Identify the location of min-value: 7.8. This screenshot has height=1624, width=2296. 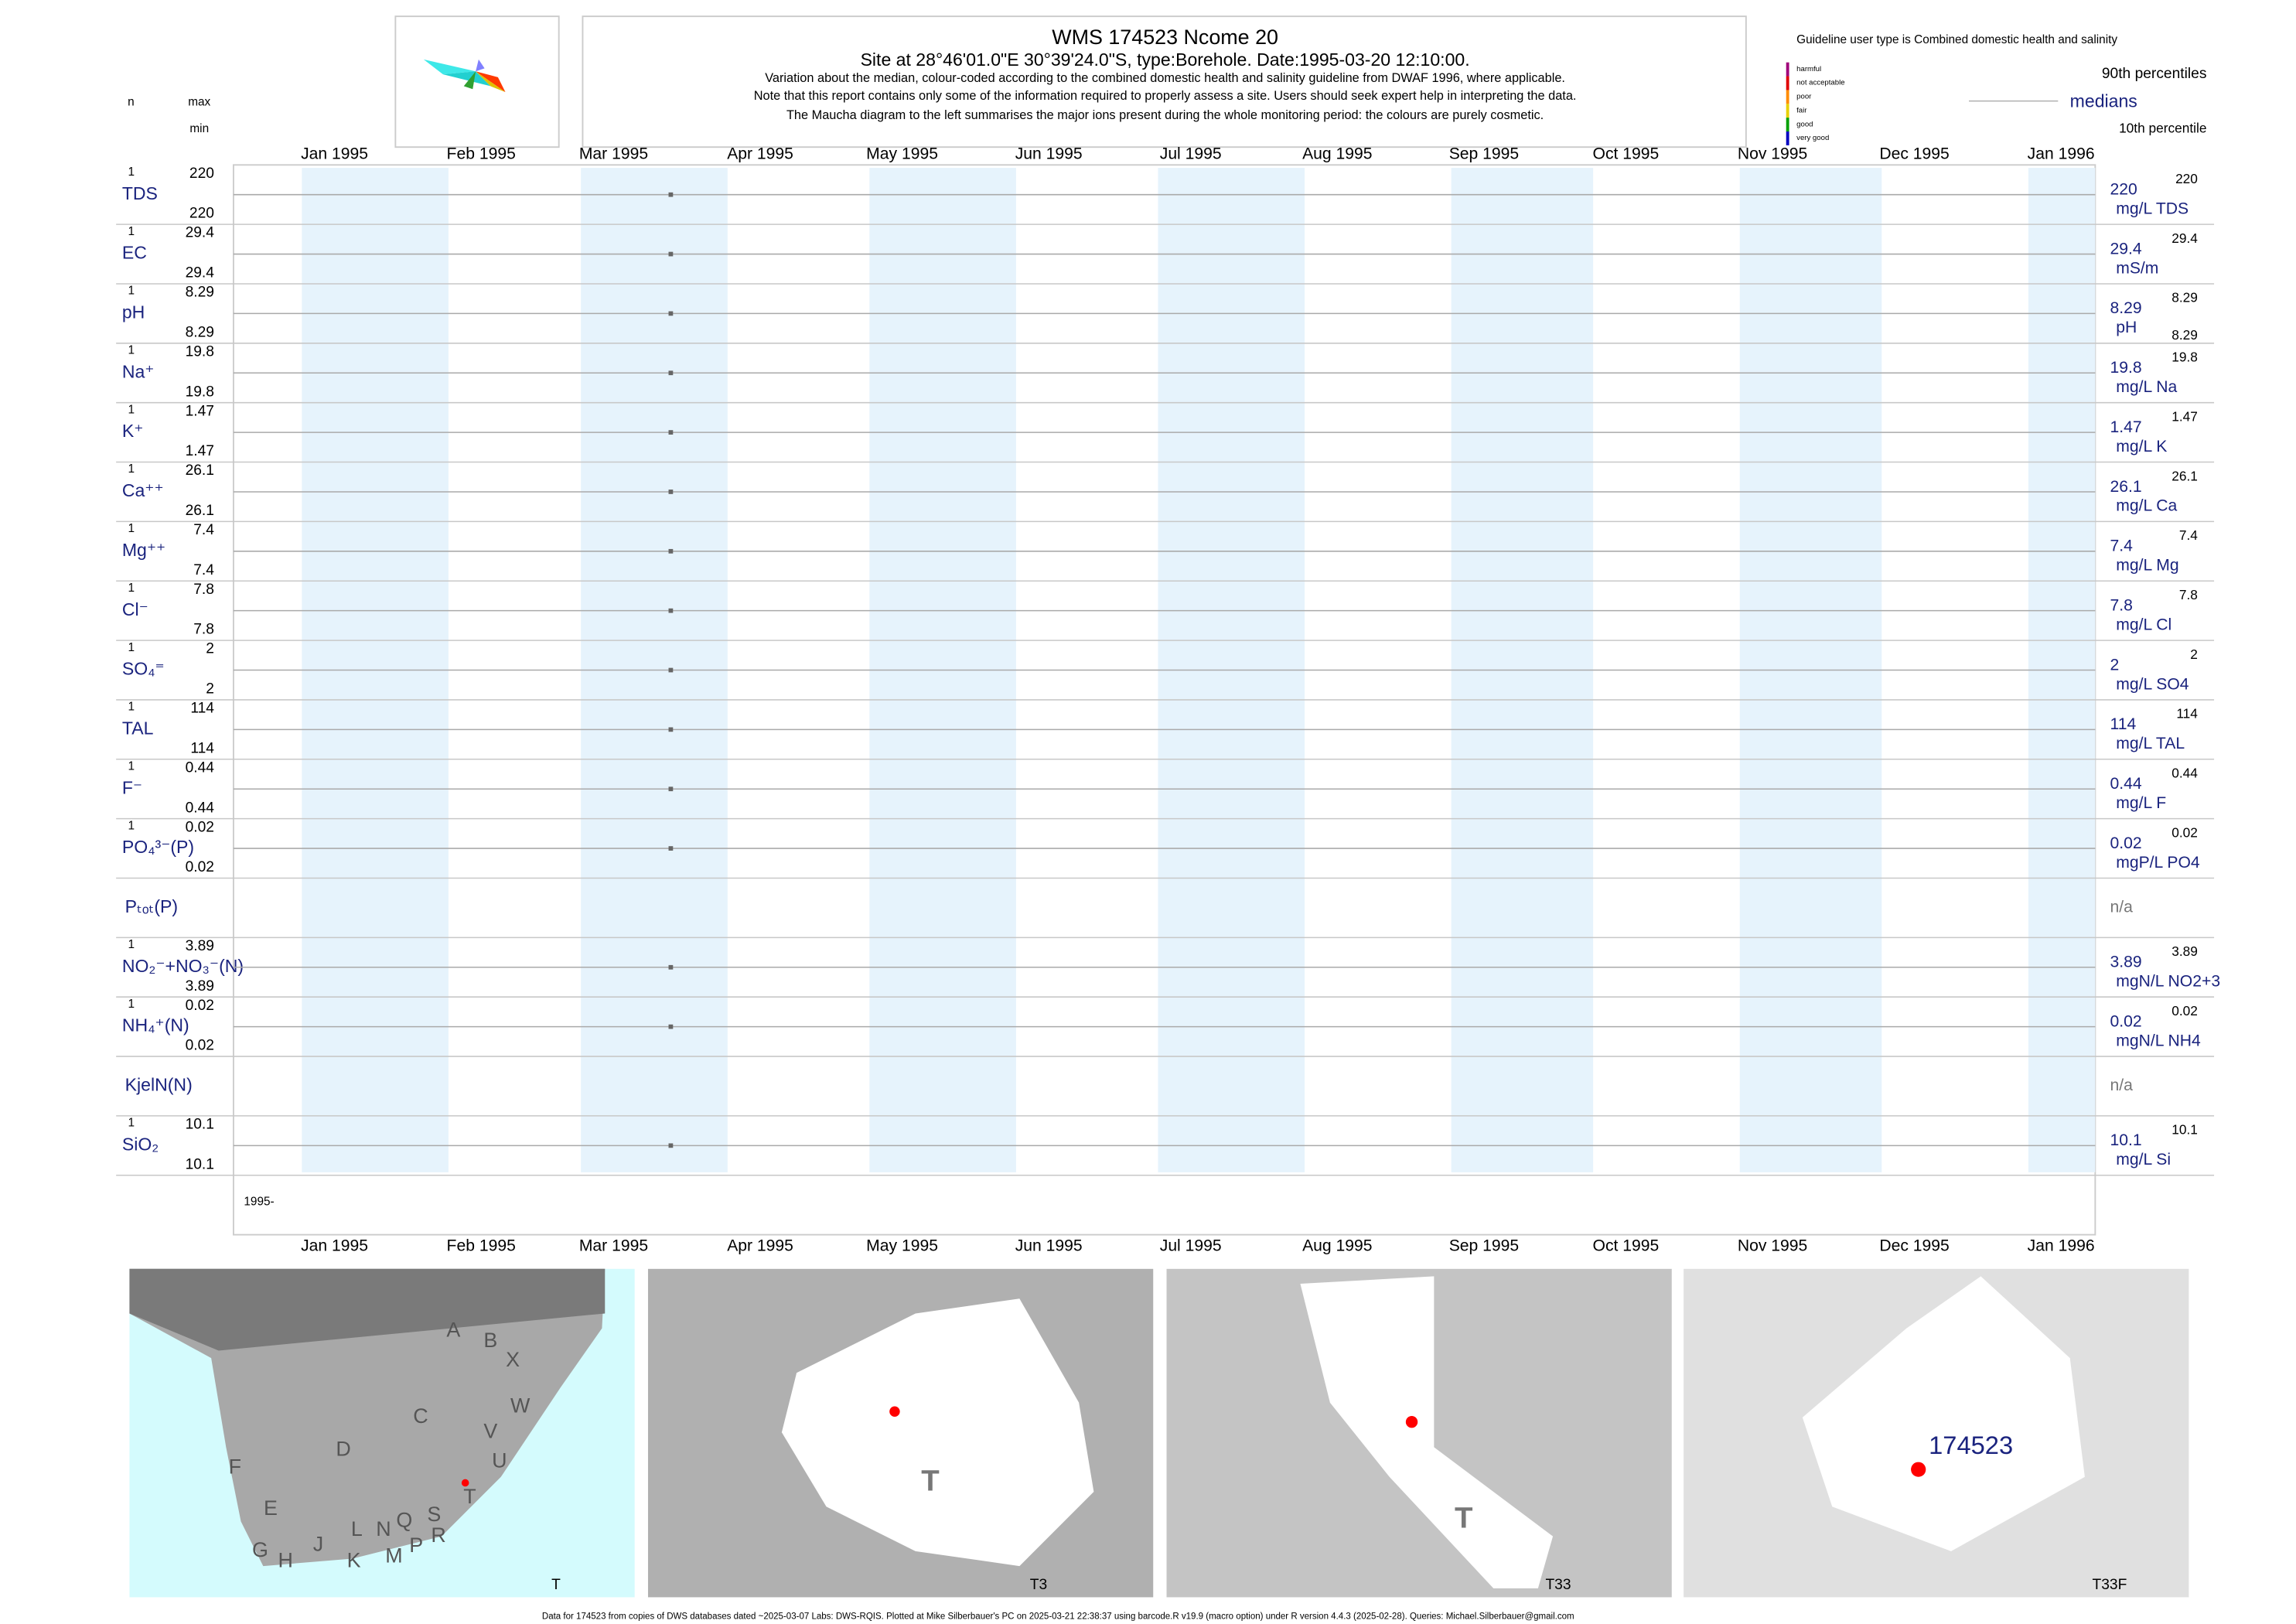
(203, 630).